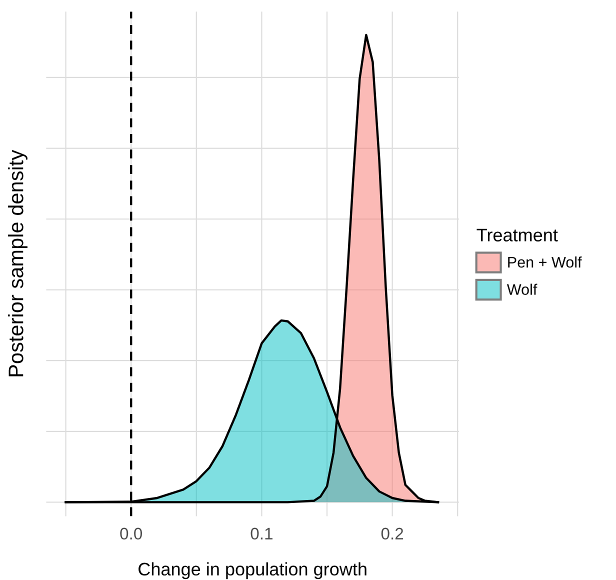  What do you see at coordinates (261, 534) in the screenshot?
I see `x-tick-label: 0.1` at bounding box center [261, 534].